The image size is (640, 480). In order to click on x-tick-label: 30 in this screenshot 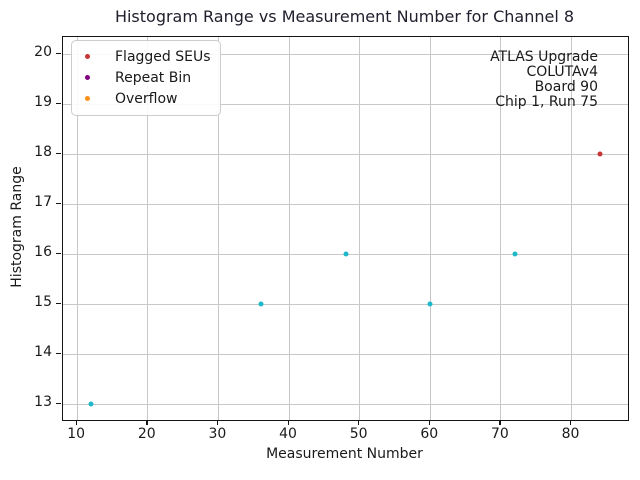, I will do `click(217, 434)`.